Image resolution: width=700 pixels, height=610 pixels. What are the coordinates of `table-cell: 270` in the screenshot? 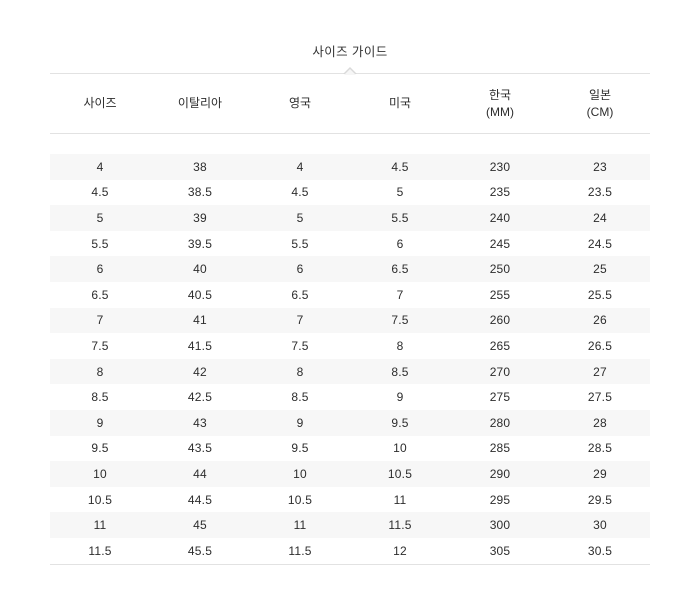 It's located at (500, 371).